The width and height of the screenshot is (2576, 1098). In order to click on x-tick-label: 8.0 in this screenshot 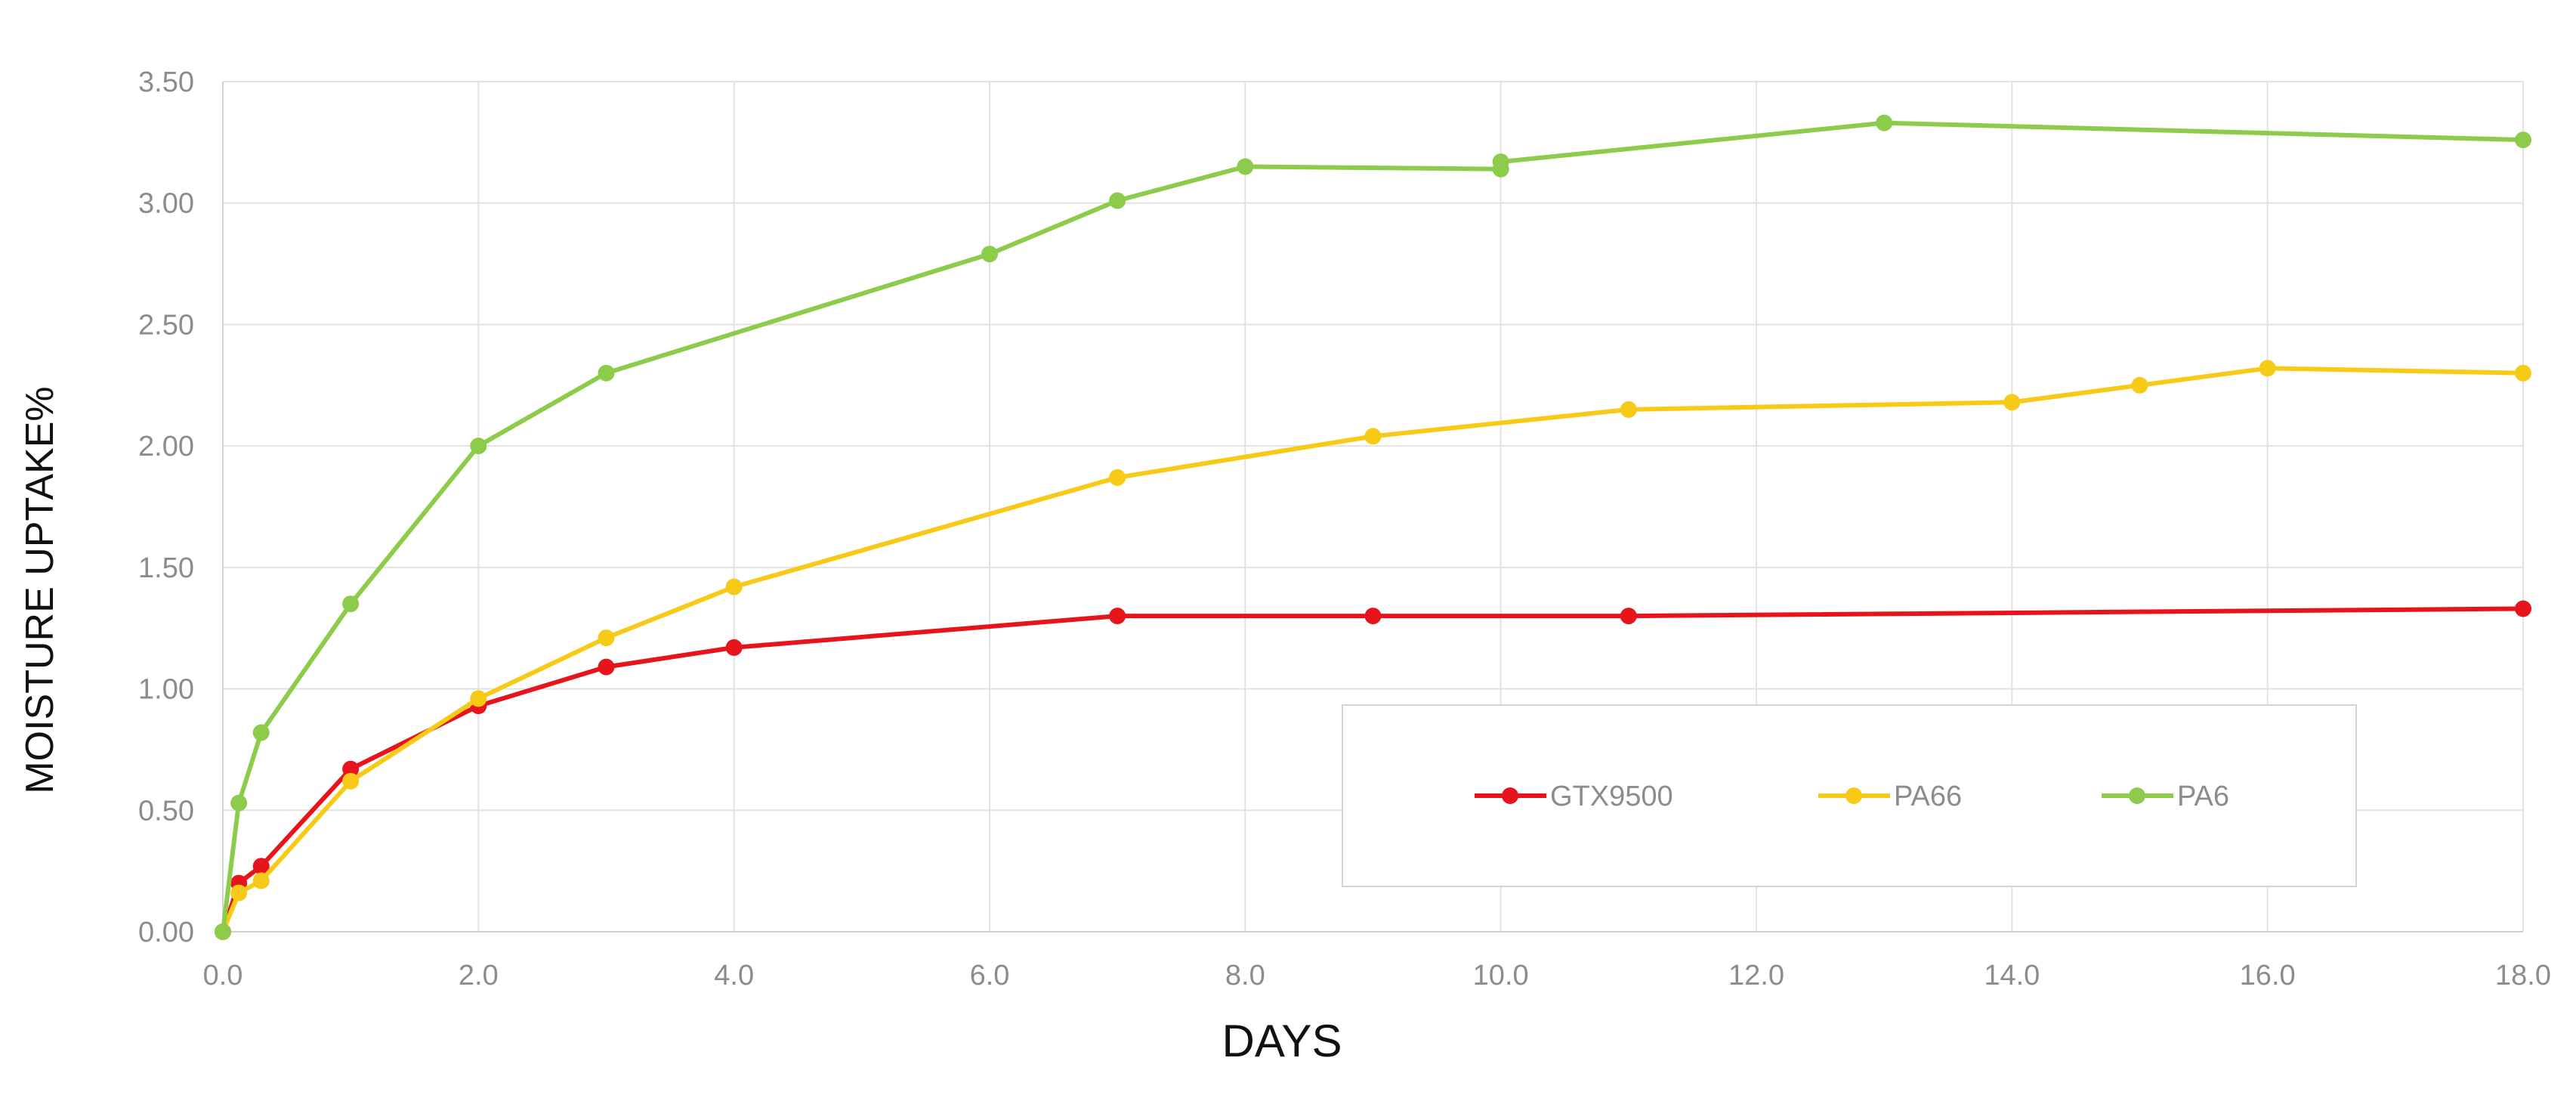, I will do `click(1245, 975)`.